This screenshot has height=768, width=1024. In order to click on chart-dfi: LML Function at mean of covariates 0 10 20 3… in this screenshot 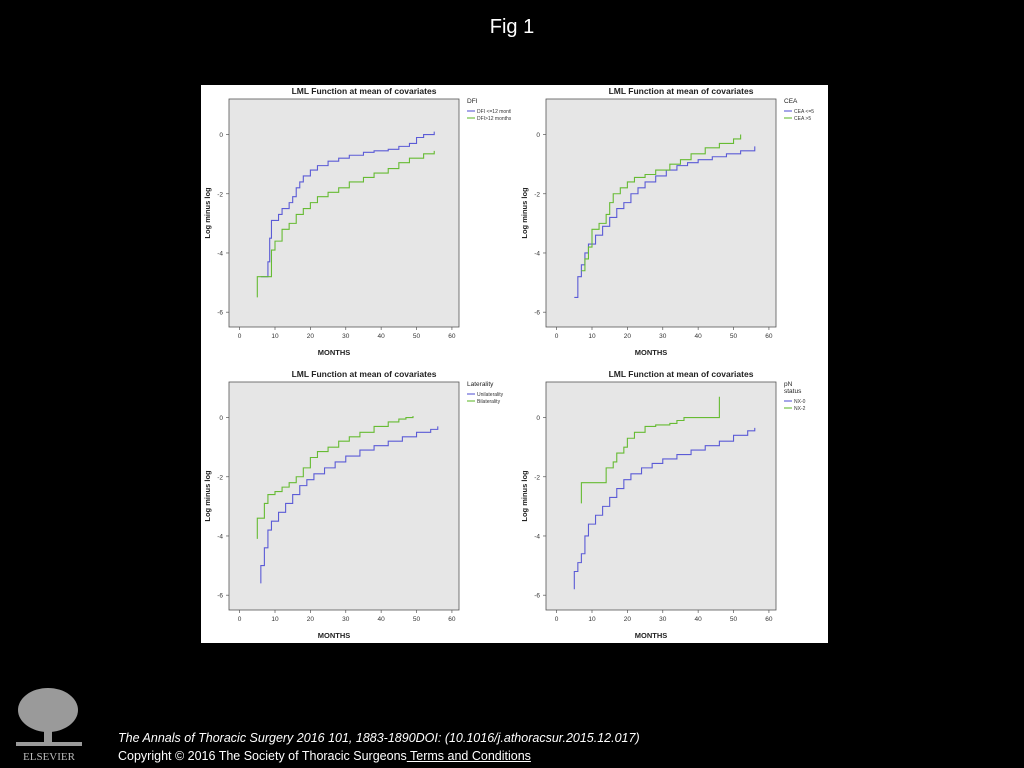, I will do `click(356, 222)`.